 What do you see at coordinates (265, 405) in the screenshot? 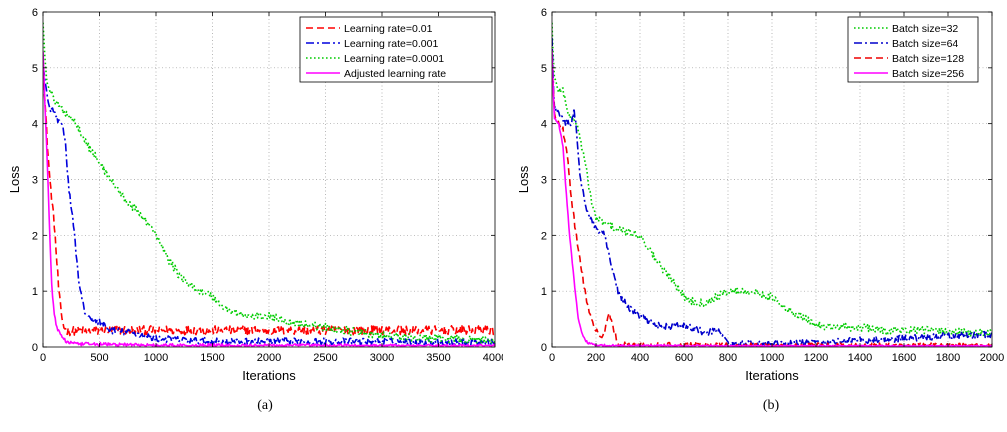
I see `caption-a: (a)` at bounding box center [265, 405].